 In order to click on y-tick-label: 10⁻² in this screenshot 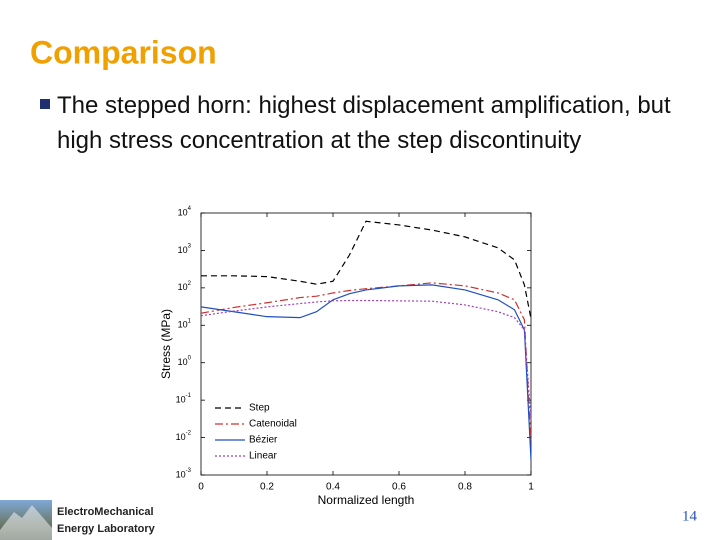, I will do `click(184, 436)`.